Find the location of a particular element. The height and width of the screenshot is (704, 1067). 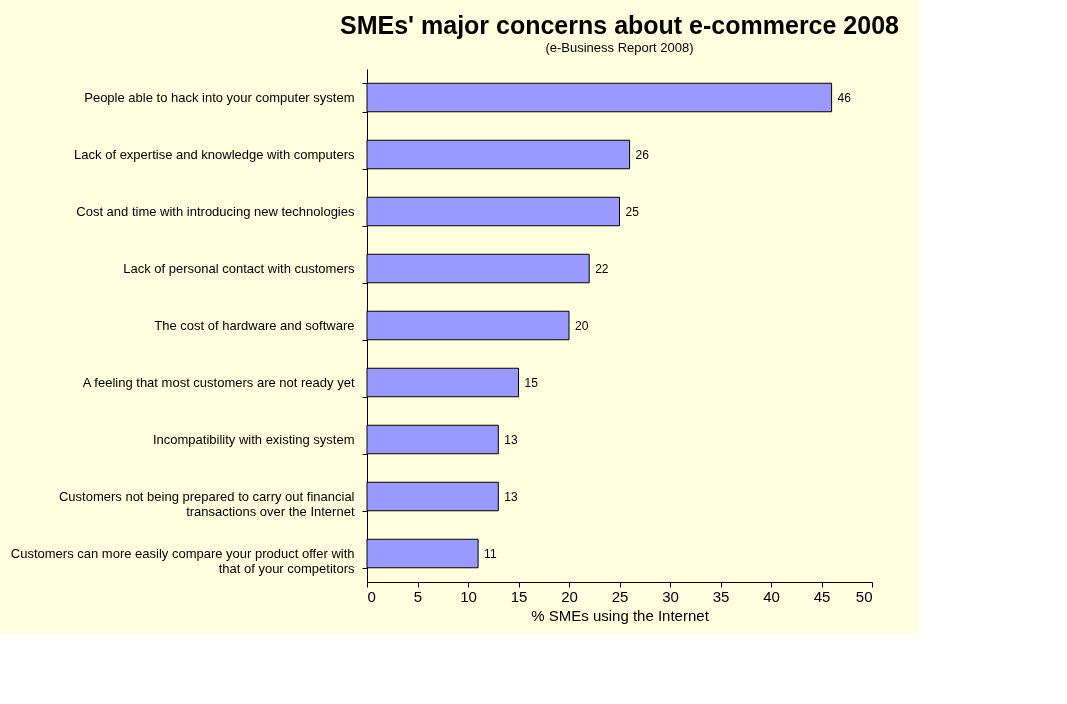

data-label: 20 is located at coordinates (582, 325).